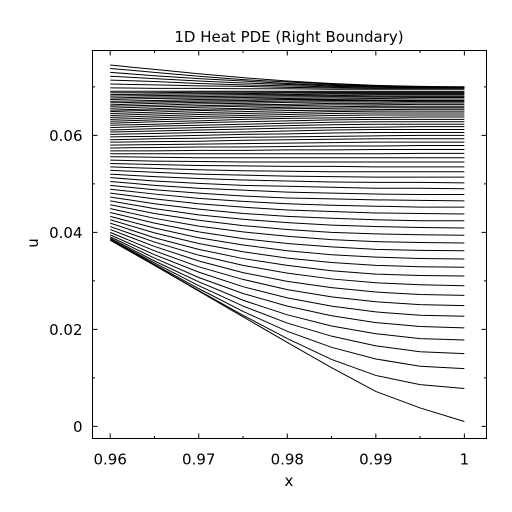 This screenshot has height=512, width=512. Describe the element at coordinates (198, 460) in the screenshot. I see `x-tick-label: 0.97` at that location.